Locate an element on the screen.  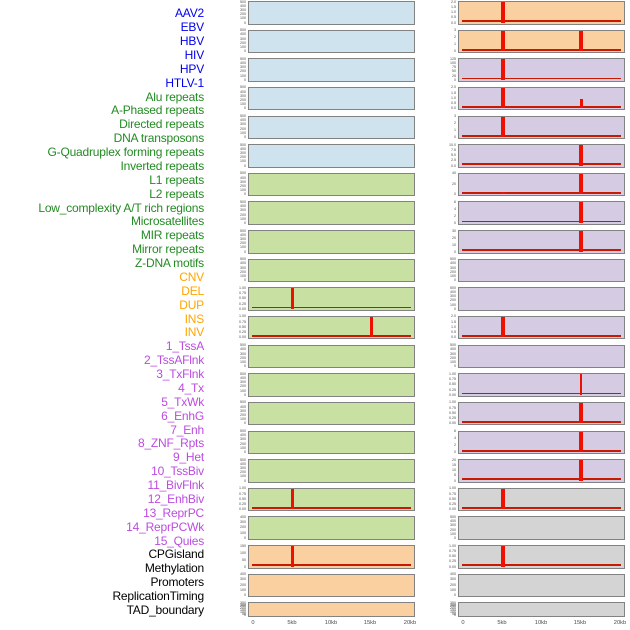
row-label-z-dna-motifs: Z-DNA motifs is located at coordinates (169, 263).